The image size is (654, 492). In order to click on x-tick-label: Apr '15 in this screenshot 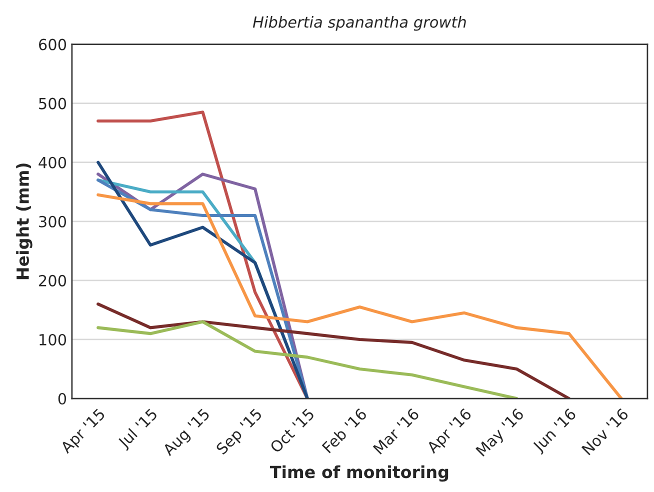, I will do `click(84, 432)`.